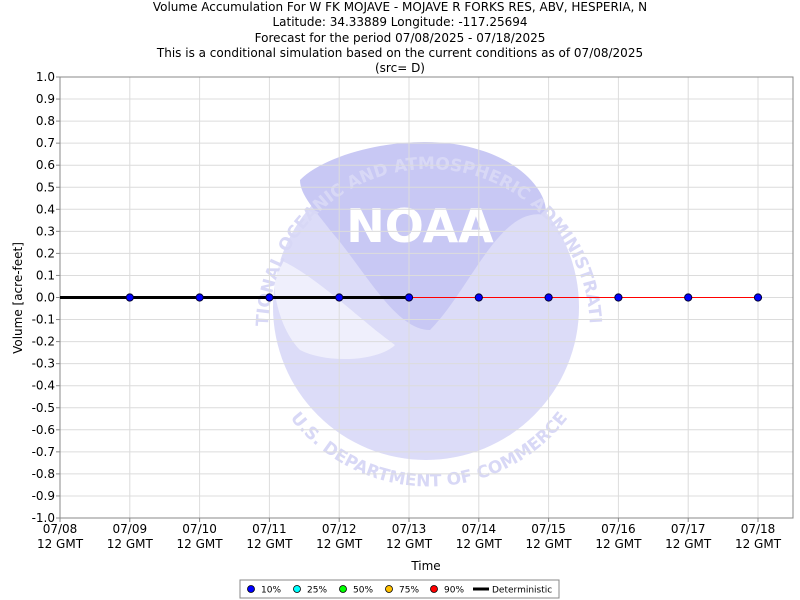 The image size is (800, 600). I want to click on y-tick-label: -0.2, so click(43, 342).